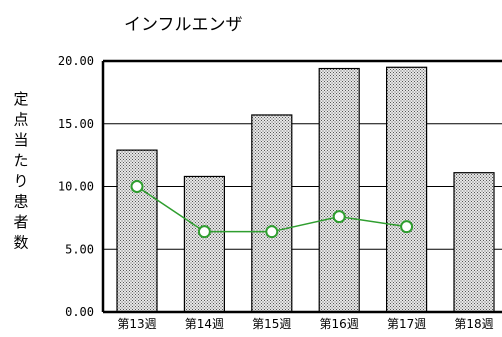  I want to click on line-series, so click(272, 209).